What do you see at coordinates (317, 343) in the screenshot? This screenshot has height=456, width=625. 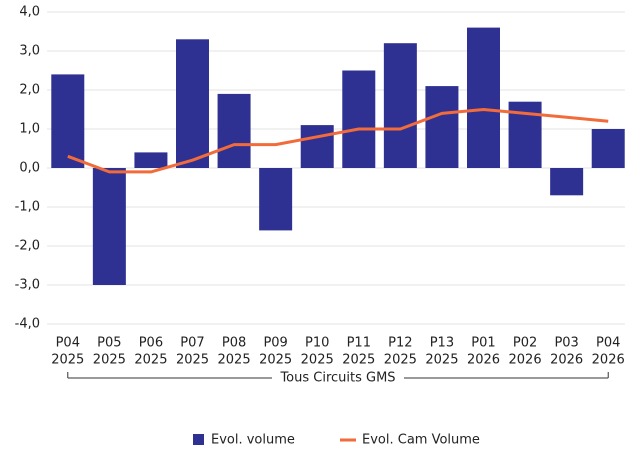 I see `x-tick-label: P10` at bounding box center [317, 343].